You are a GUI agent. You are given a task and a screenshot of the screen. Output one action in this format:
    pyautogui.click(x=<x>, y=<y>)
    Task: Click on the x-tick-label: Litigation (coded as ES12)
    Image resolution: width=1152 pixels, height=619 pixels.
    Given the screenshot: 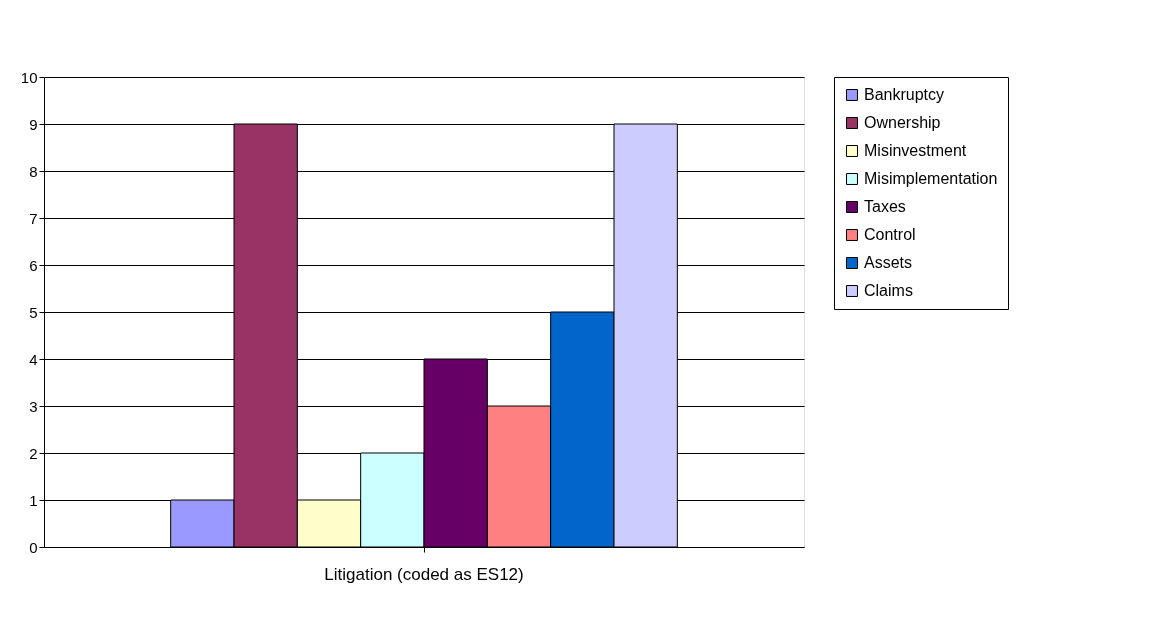 What is the action you would take?
    pyautogui.click(x=424, y=574)
    